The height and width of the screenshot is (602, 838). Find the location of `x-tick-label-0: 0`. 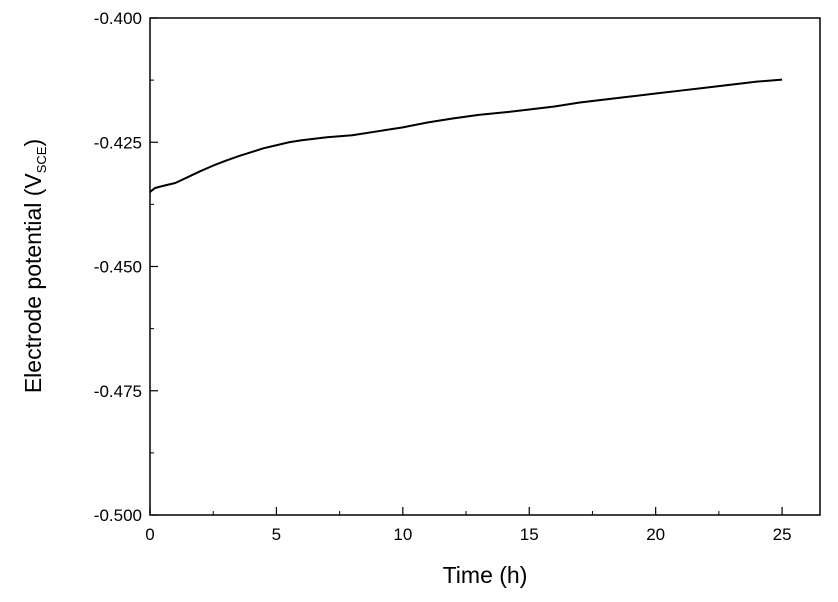

x-tick-label-0: 0 is located at coordinates (149, 534).